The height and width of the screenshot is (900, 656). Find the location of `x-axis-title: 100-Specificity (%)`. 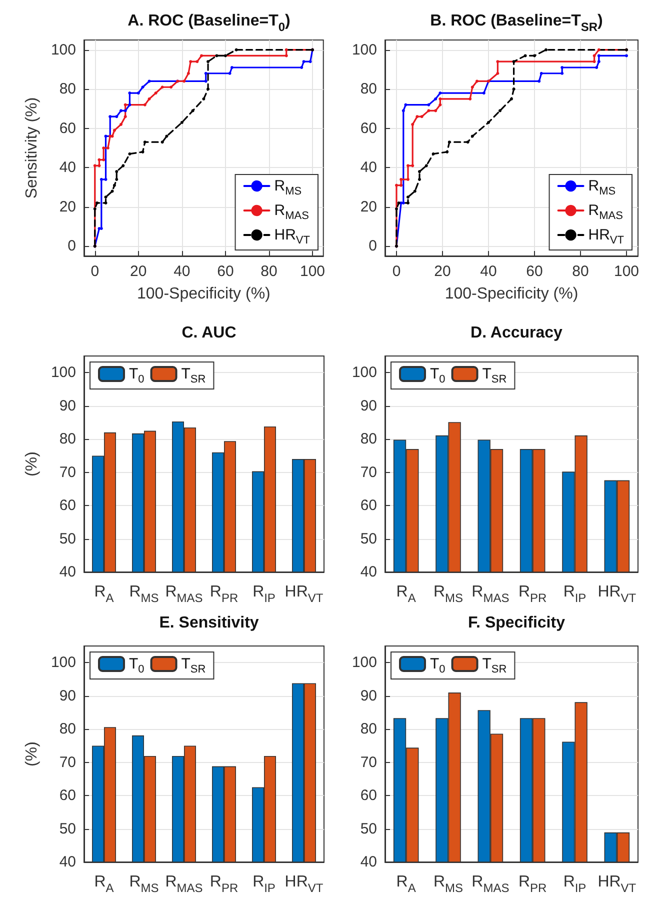

x-axis-title: 100-Specificity (%) is located at coordinates (203, 294).